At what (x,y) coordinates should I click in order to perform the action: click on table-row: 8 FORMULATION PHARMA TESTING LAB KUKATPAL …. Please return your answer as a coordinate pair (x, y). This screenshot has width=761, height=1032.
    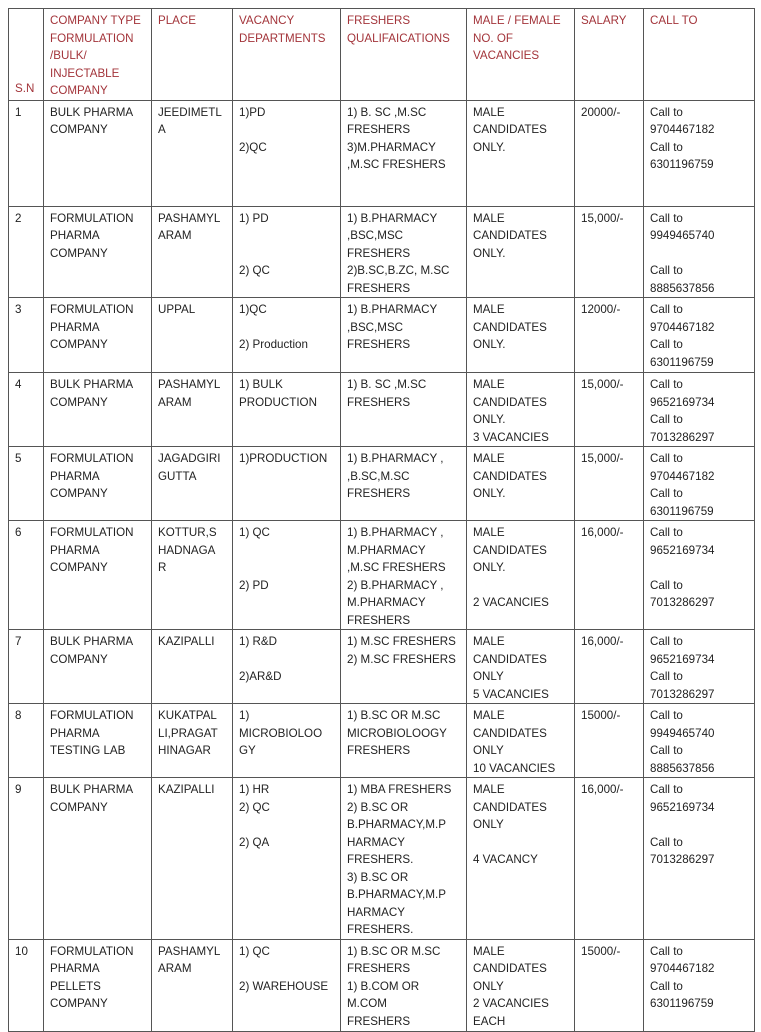
    Looking at the image, I should click on (381, 740).